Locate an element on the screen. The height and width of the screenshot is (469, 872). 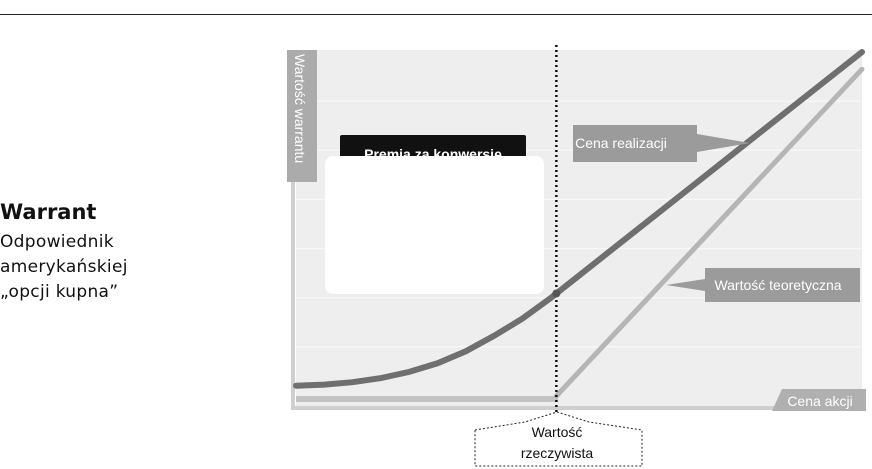
x-axis-label-box: Cena akcji is located at coordinates (819, 400).